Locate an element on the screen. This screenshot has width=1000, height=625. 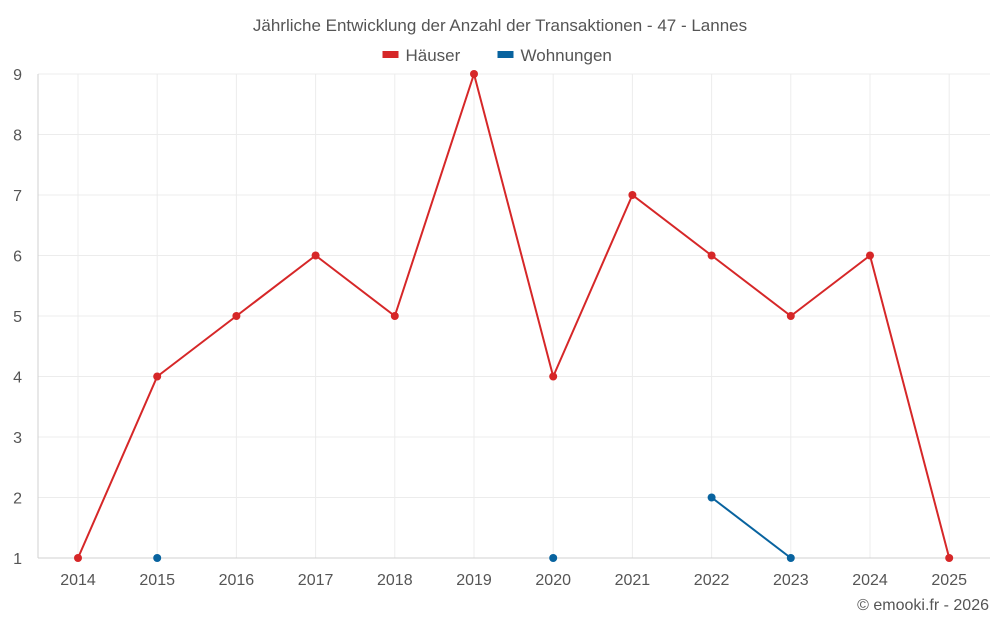
legend-item: Wohnungen is located at coordinates (554, 55).